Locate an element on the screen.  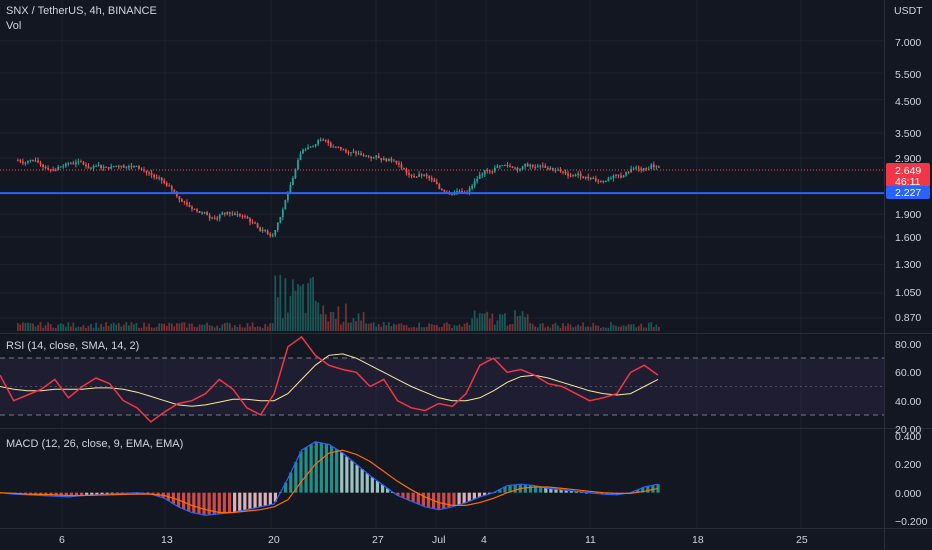
x-tick: 11 is located at coordinates (590, 540).